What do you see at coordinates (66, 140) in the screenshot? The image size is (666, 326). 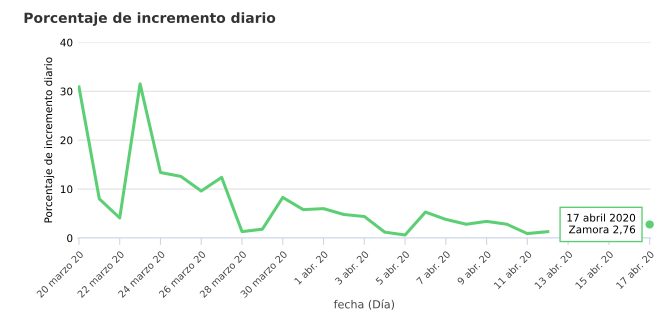 I see `y-tick-label: 20` at bounding box center [66, 140].